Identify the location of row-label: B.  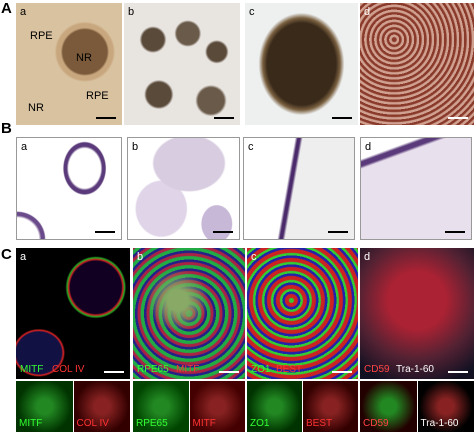
(6, 128).